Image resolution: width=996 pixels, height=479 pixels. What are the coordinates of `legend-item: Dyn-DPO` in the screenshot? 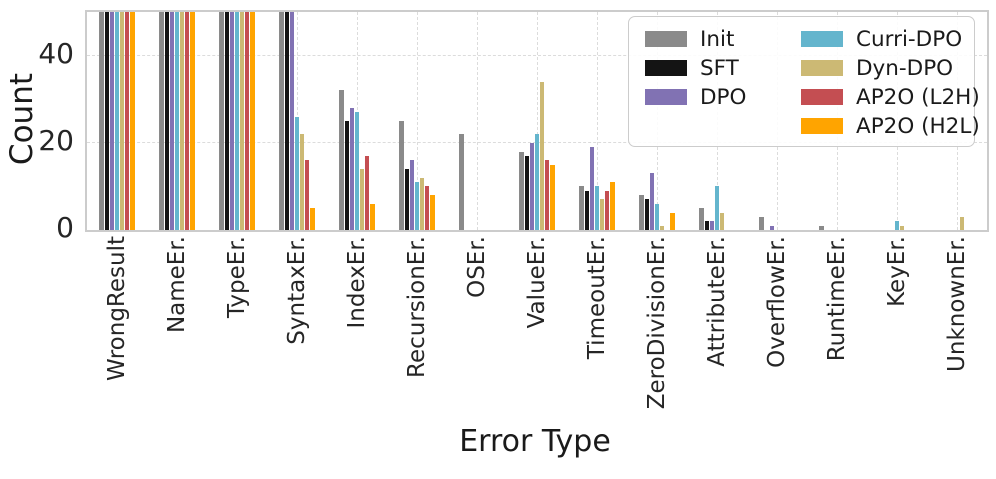 It's located at (890, 68).